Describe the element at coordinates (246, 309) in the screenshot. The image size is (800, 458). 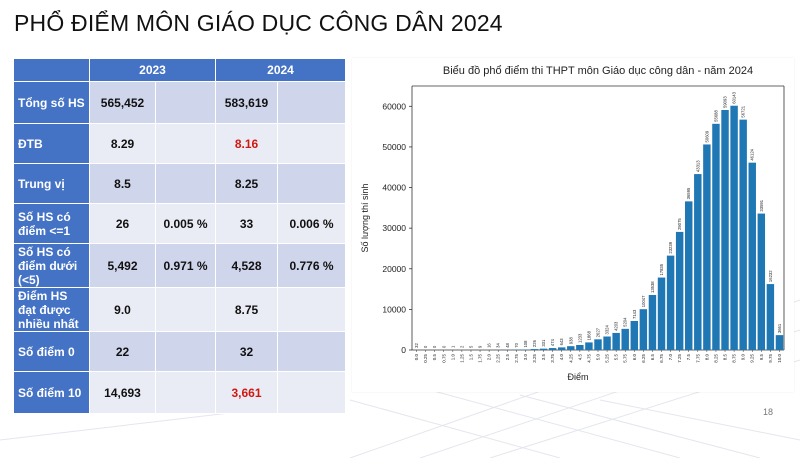
I see `value-2024: 8.75` at that location.